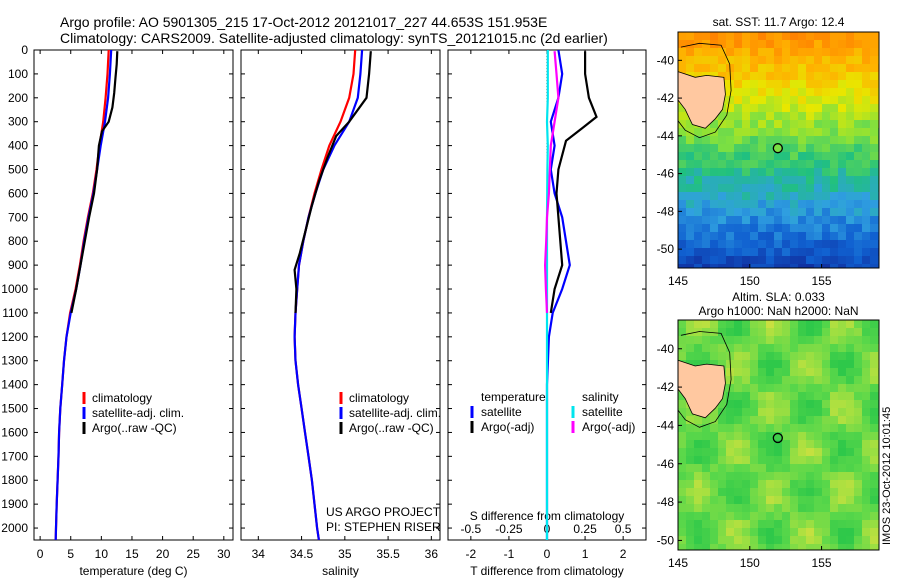  What do you see at coordinates (391, 428) in the screenshot?
I see `legend-label: Argo(..raw -QC)` at bounding box center [391, 428].